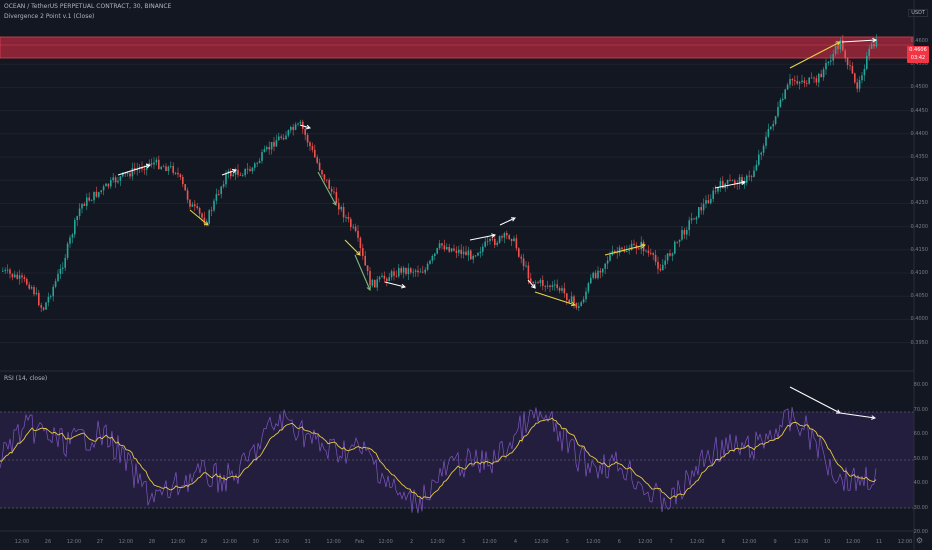 The height and width of the screenshot is (550, 932). What do you see at coordinates (920, 507) in the screenshot?
I see `rsi-axis-label: 30.00` at bounding box center [920, 507].